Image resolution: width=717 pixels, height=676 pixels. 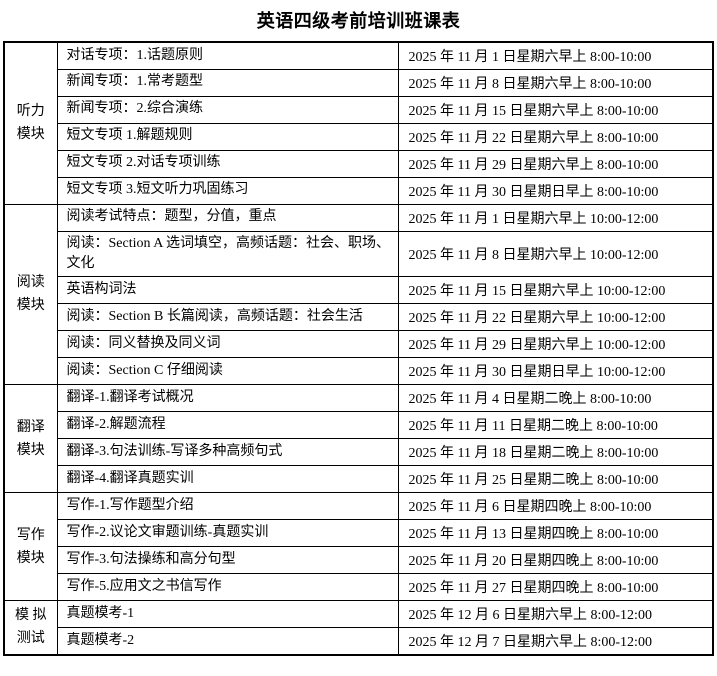 What do you see at coordinates (555, 587) in the screenshot?
I see `time-cell: 2025 年 11 月 27 日星期四晚上 8:00-10:00` at bounding box center [555, 587].